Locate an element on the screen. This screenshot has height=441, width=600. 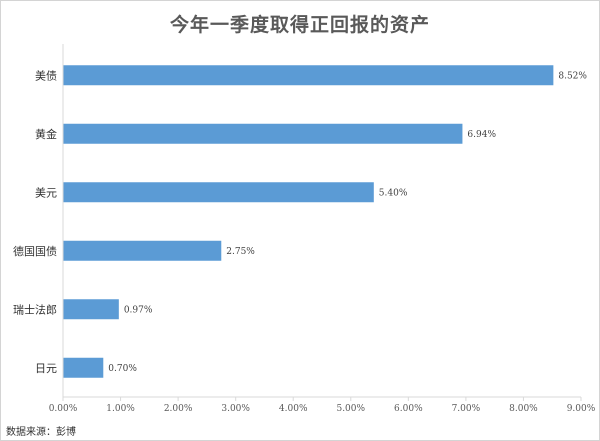
x-tick-label: 5.00% is located at coordinates (350, 409).